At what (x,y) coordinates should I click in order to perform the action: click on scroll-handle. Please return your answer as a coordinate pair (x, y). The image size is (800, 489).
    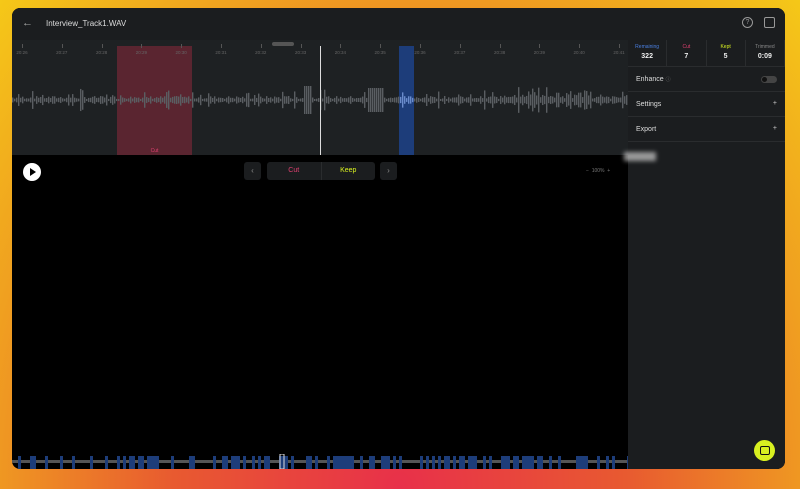
    Looking at the image, I should click on (283, 44).